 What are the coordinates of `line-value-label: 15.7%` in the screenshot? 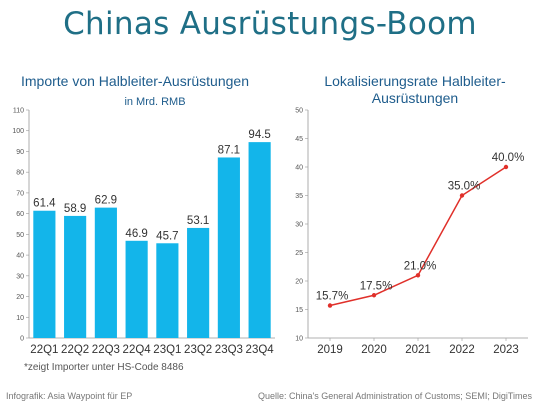 It's located at (332, 297).